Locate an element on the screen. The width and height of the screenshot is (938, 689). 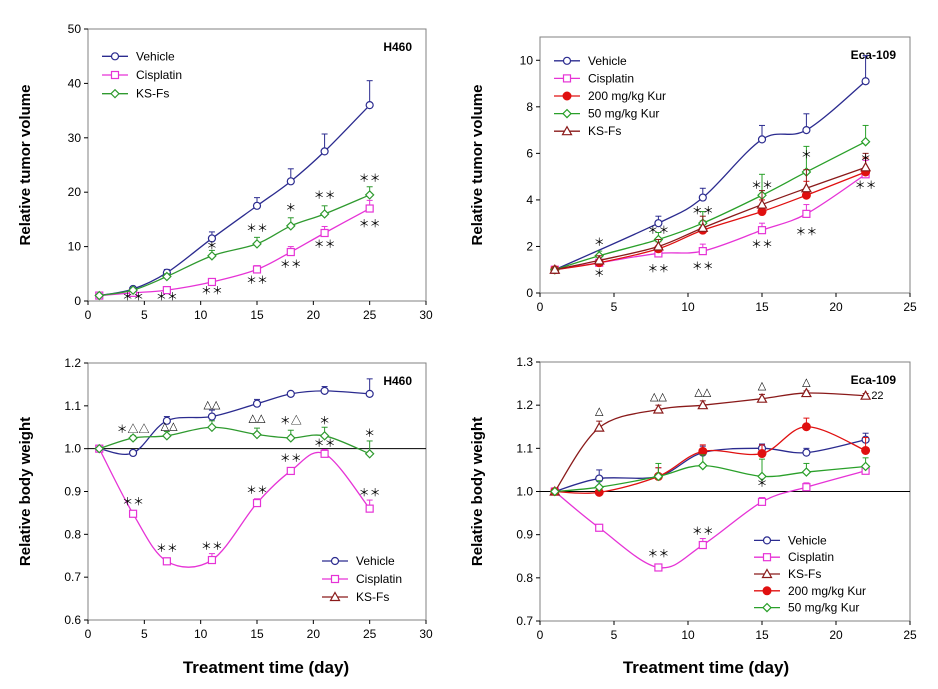
y-tick-label: 4 is located at coordinates (529, 200).